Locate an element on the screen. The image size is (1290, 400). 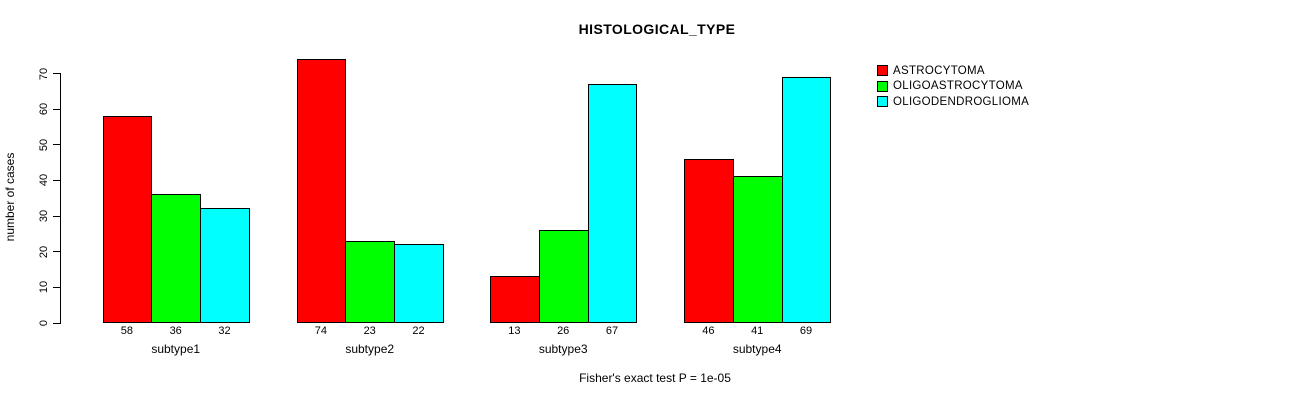
legend-item: OLIGODENDROGLIOMA is located at coordinates (953, 102).